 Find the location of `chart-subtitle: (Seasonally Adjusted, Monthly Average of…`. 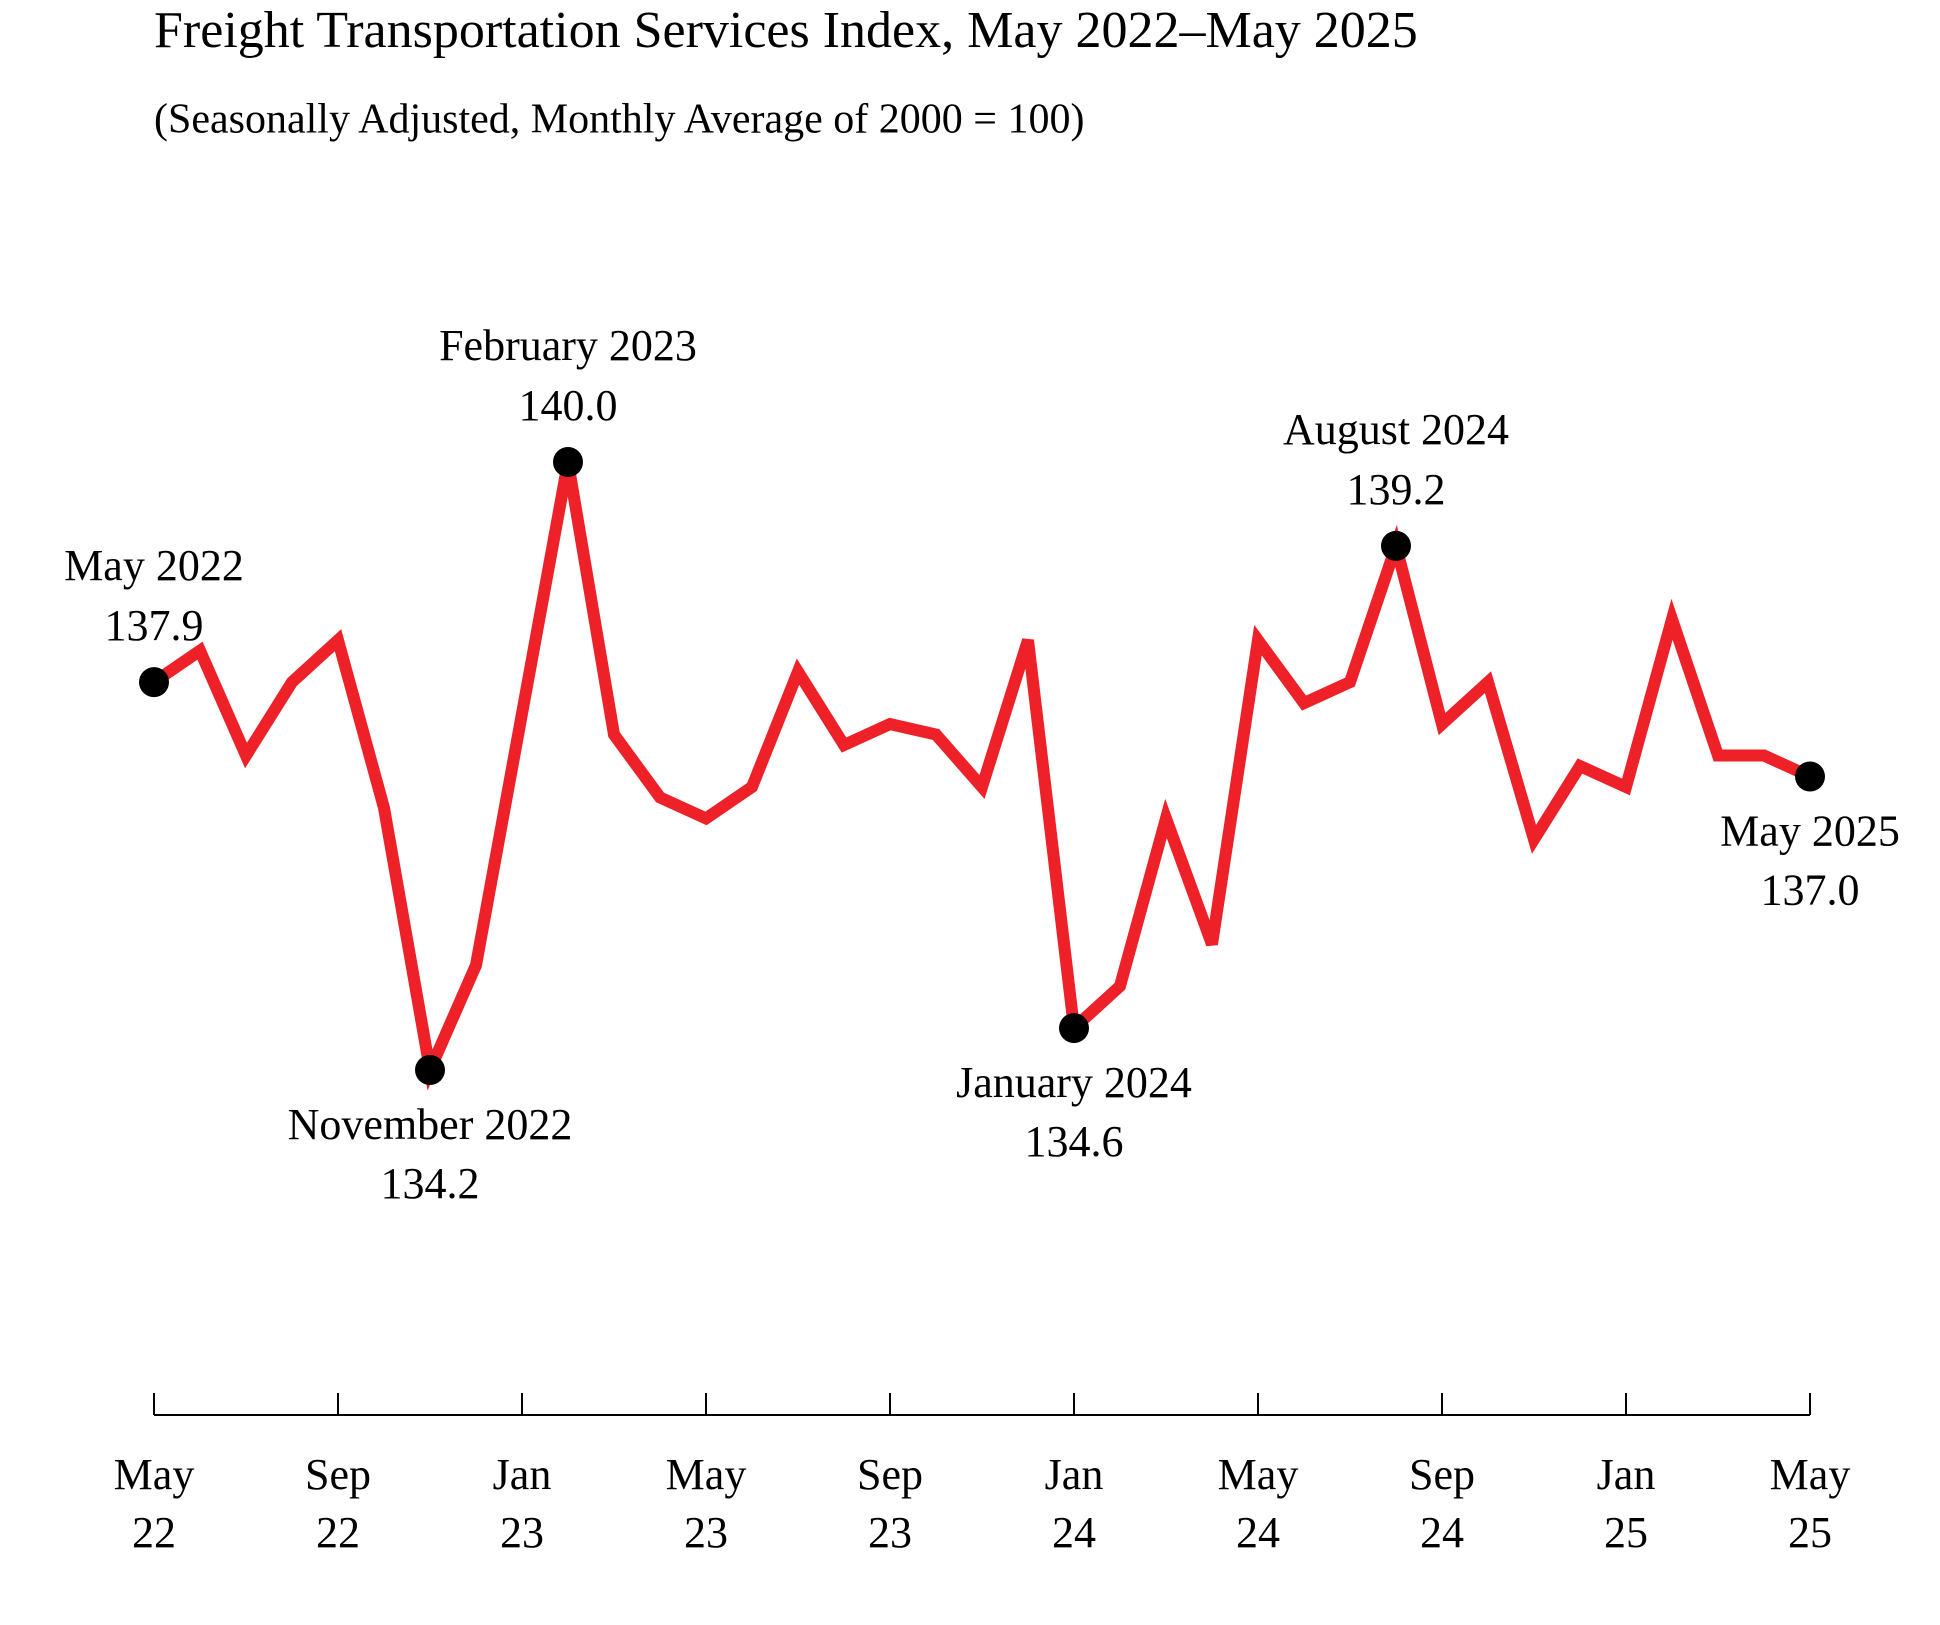

chart-subtitle: (Seasonally Adjusted, Monthly Average of… is located at coordinates (619, 120).